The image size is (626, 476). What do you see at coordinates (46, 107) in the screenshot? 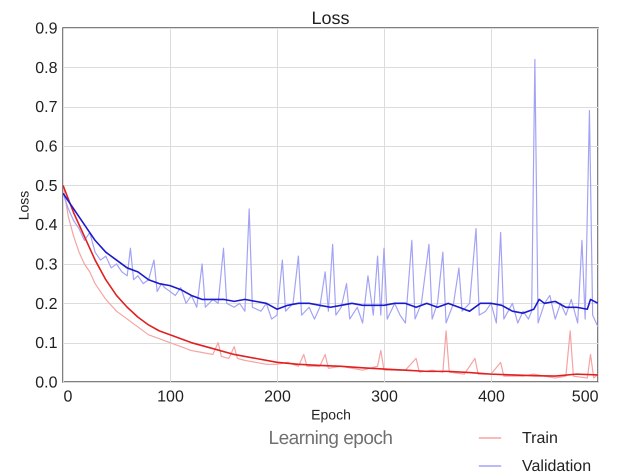
I see `y-tick-label: 0.7` at bounding box center [46, 107].